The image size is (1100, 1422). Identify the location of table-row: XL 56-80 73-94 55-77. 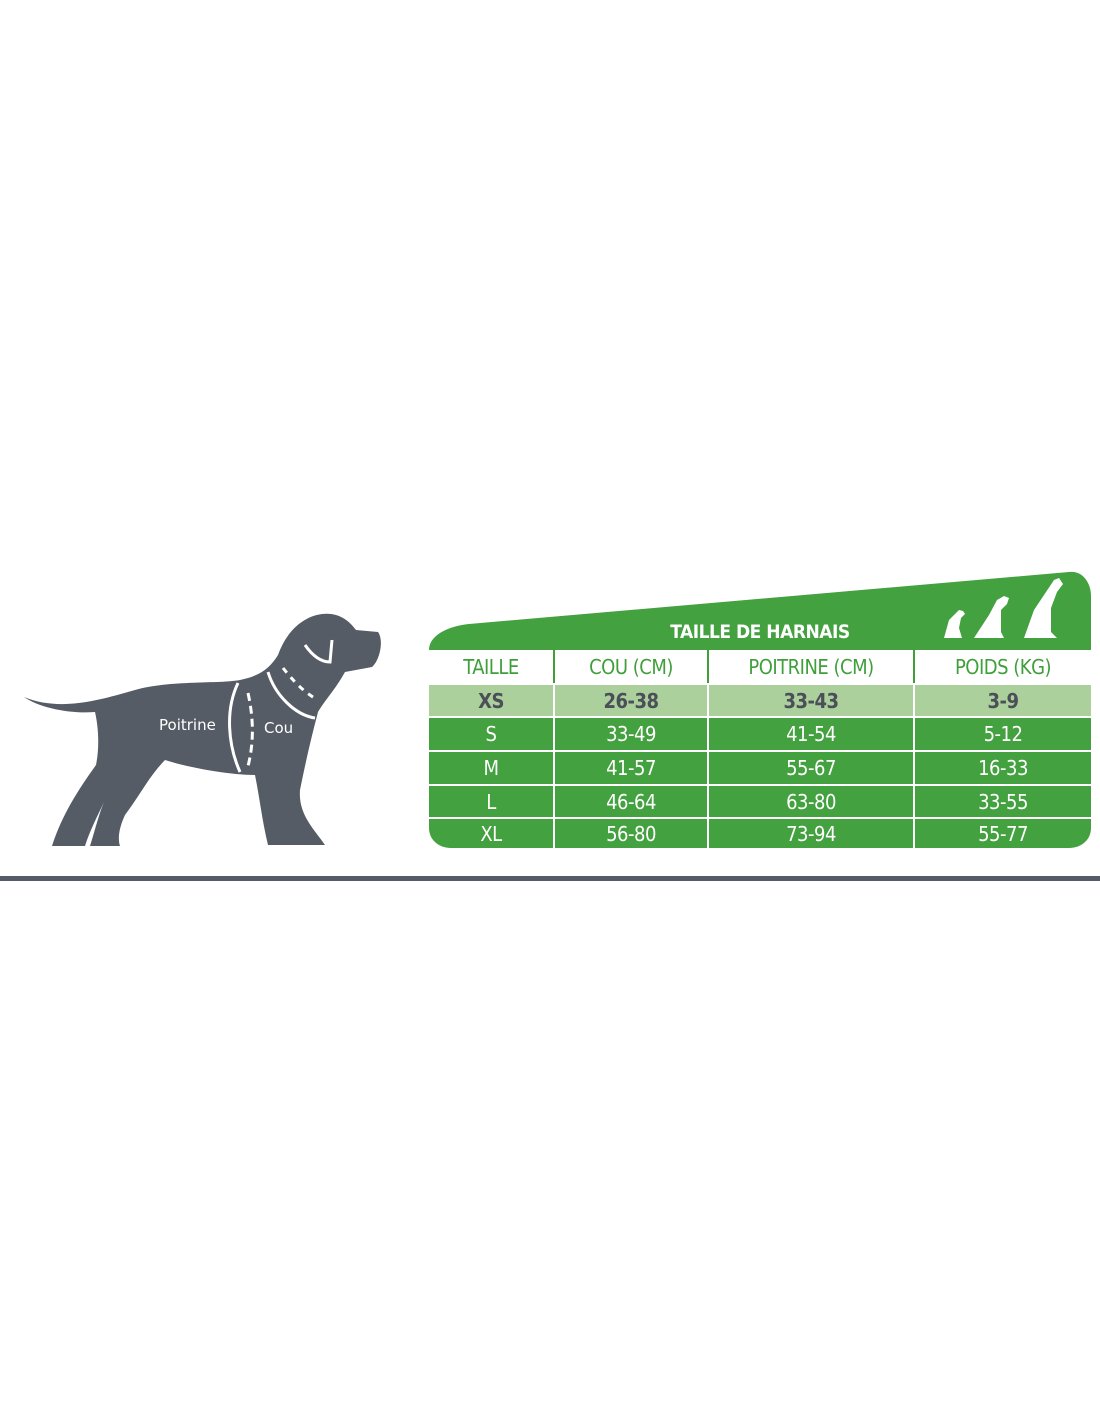
(760, 832).